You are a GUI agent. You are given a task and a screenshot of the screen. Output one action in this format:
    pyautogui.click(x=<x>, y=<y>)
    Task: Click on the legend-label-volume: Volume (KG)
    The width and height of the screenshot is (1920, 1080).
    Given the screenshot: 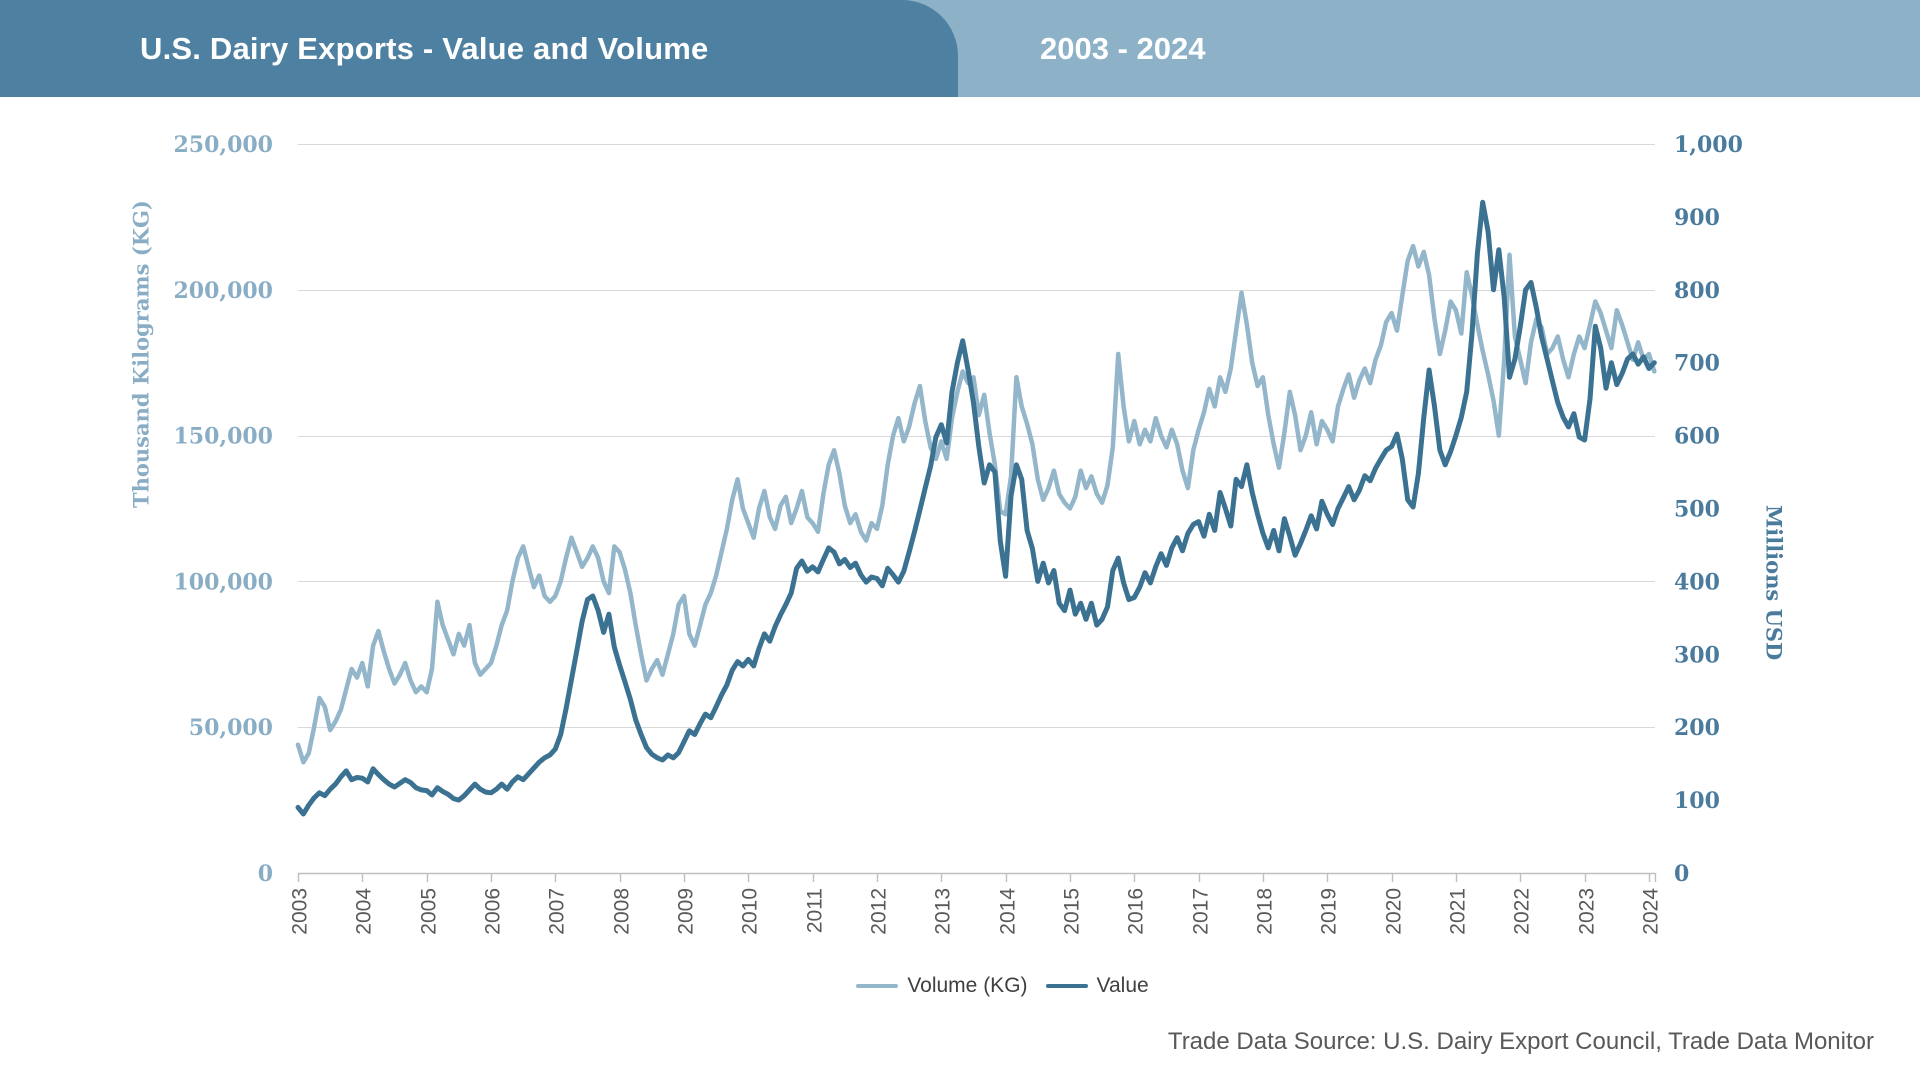 What is the action you would take?
    pyautogui.click(x=967, y=985)
    